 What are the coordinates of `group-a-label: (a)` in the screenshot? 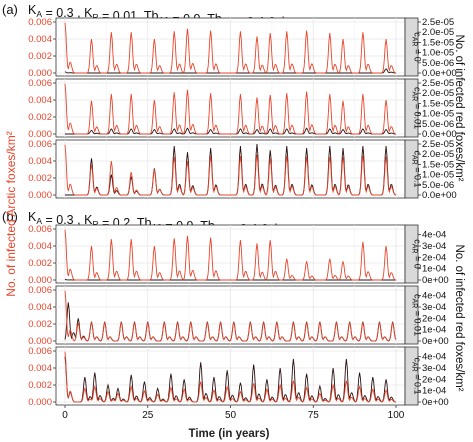 It's located at (10, 9).